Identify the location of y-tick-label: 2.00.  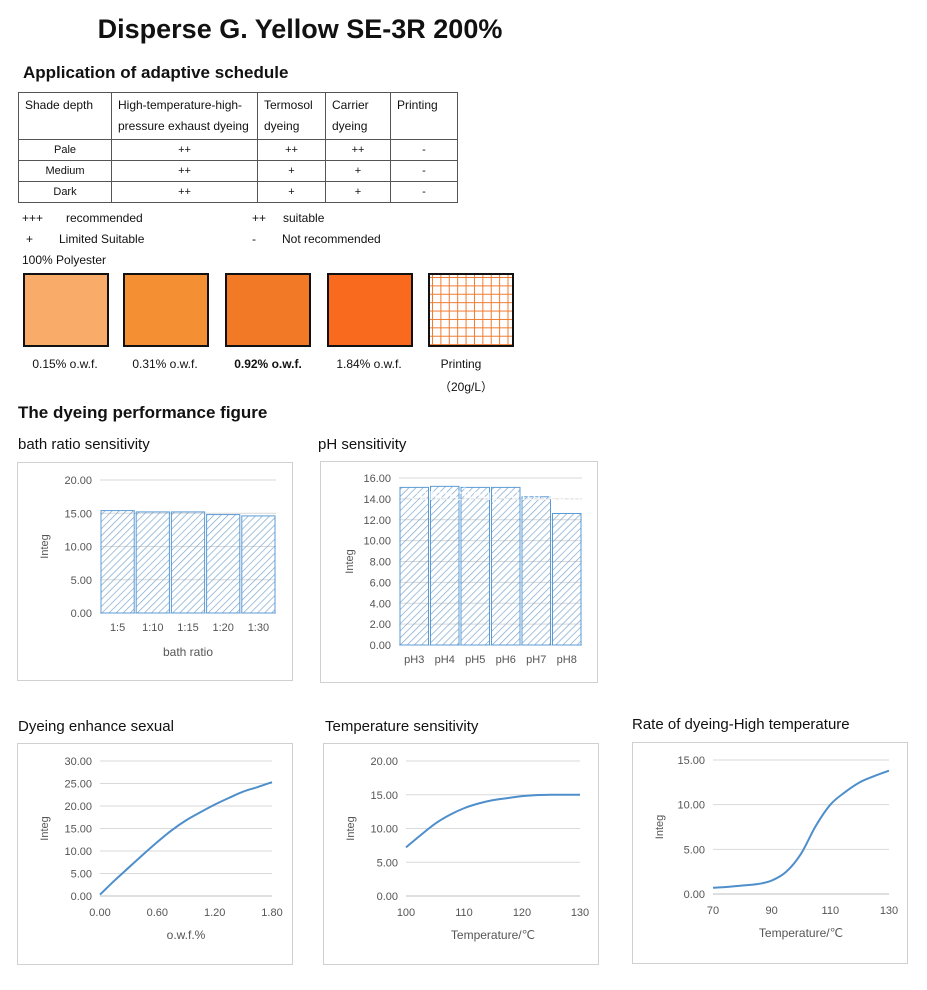
(380, 625).